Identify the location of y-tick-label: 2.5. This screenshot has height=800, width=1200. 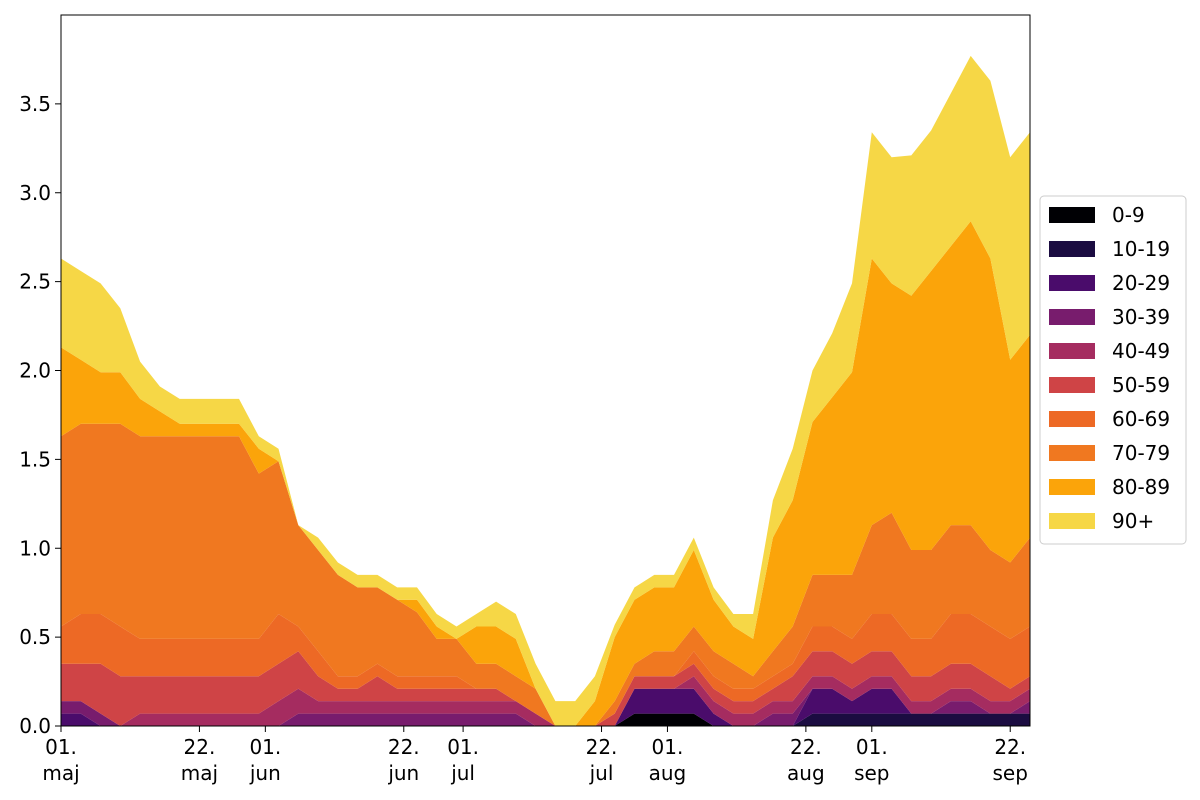
(35, 282).